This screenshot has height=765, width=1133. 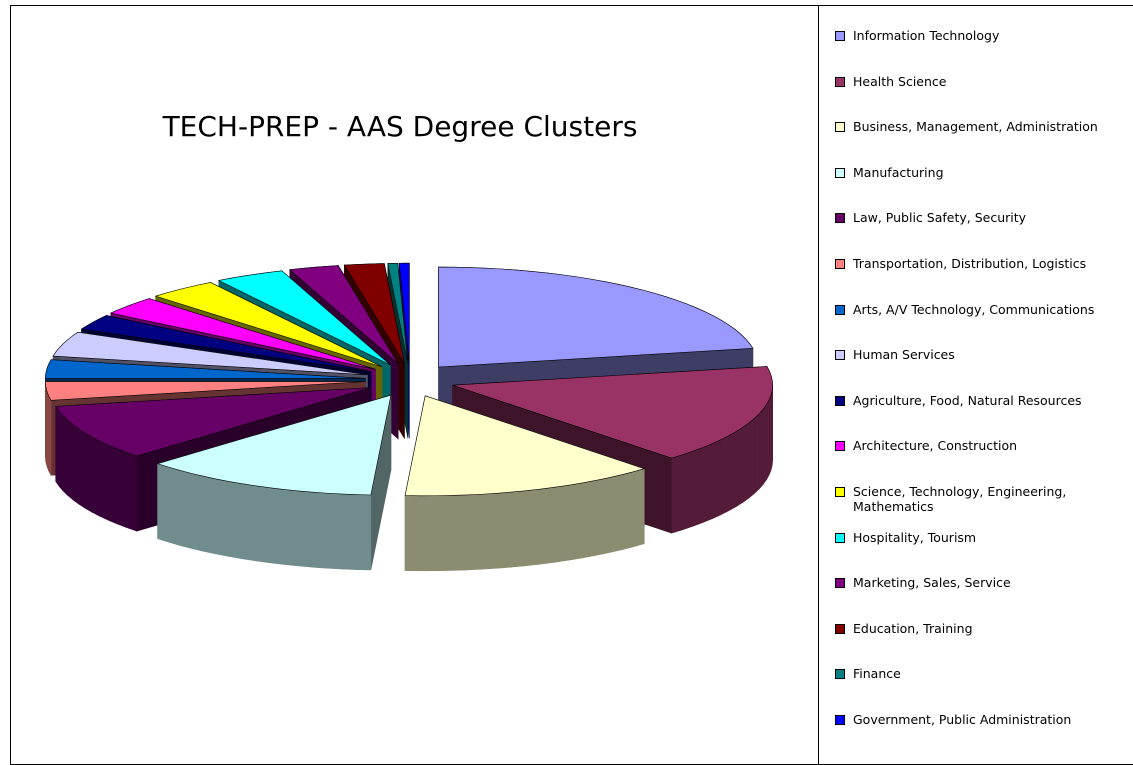 I want to click on legend-label: Government, Public Administration, so click(x=962, y=719).